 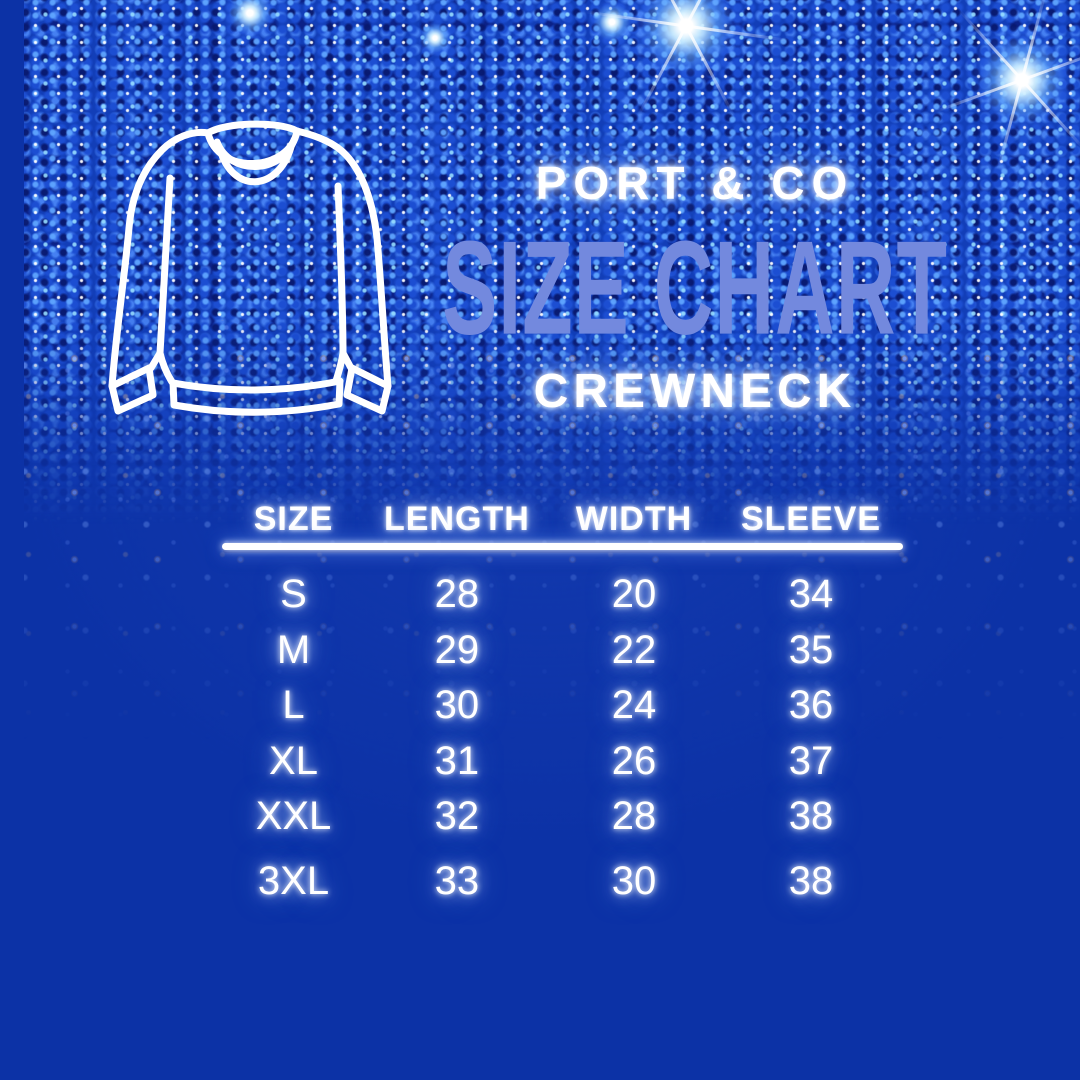 What do you see at coordinates (457, 760) in the screenshot?
I see `cell-length: 31` at bounding box center [457, 760].